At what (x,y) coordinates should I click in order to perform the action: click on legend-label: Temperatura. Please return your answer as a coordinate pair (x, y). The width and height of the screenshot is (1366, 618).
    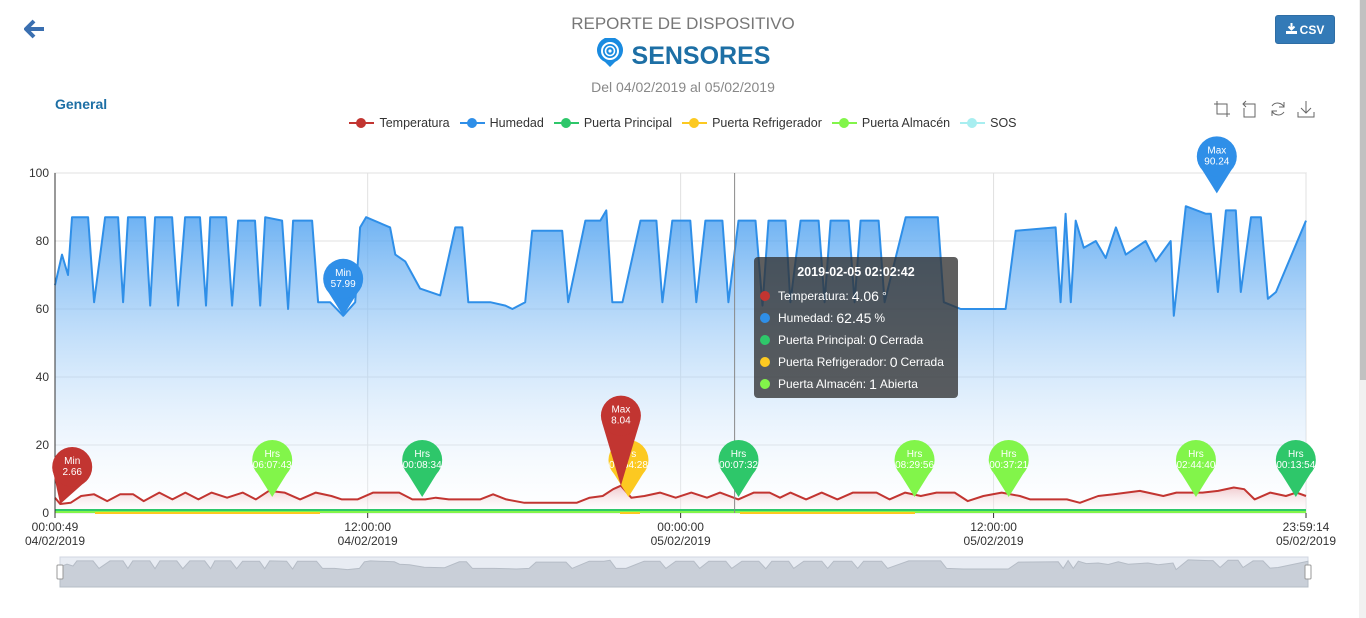
    Looking at the image, I should click on (414, 123).